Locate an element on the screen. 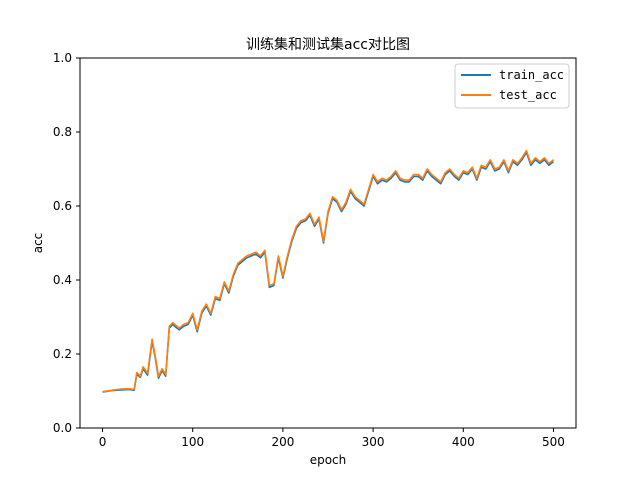  y-tick-label: 0.4 is located at coordinates (62, 280).